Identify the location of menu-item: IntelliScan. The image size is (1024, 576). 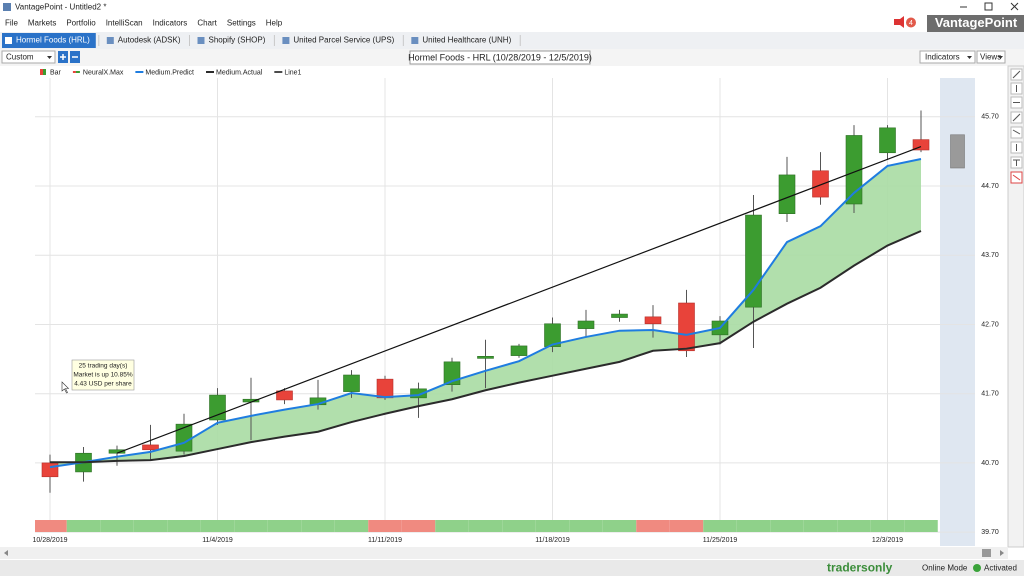
(124, 23).